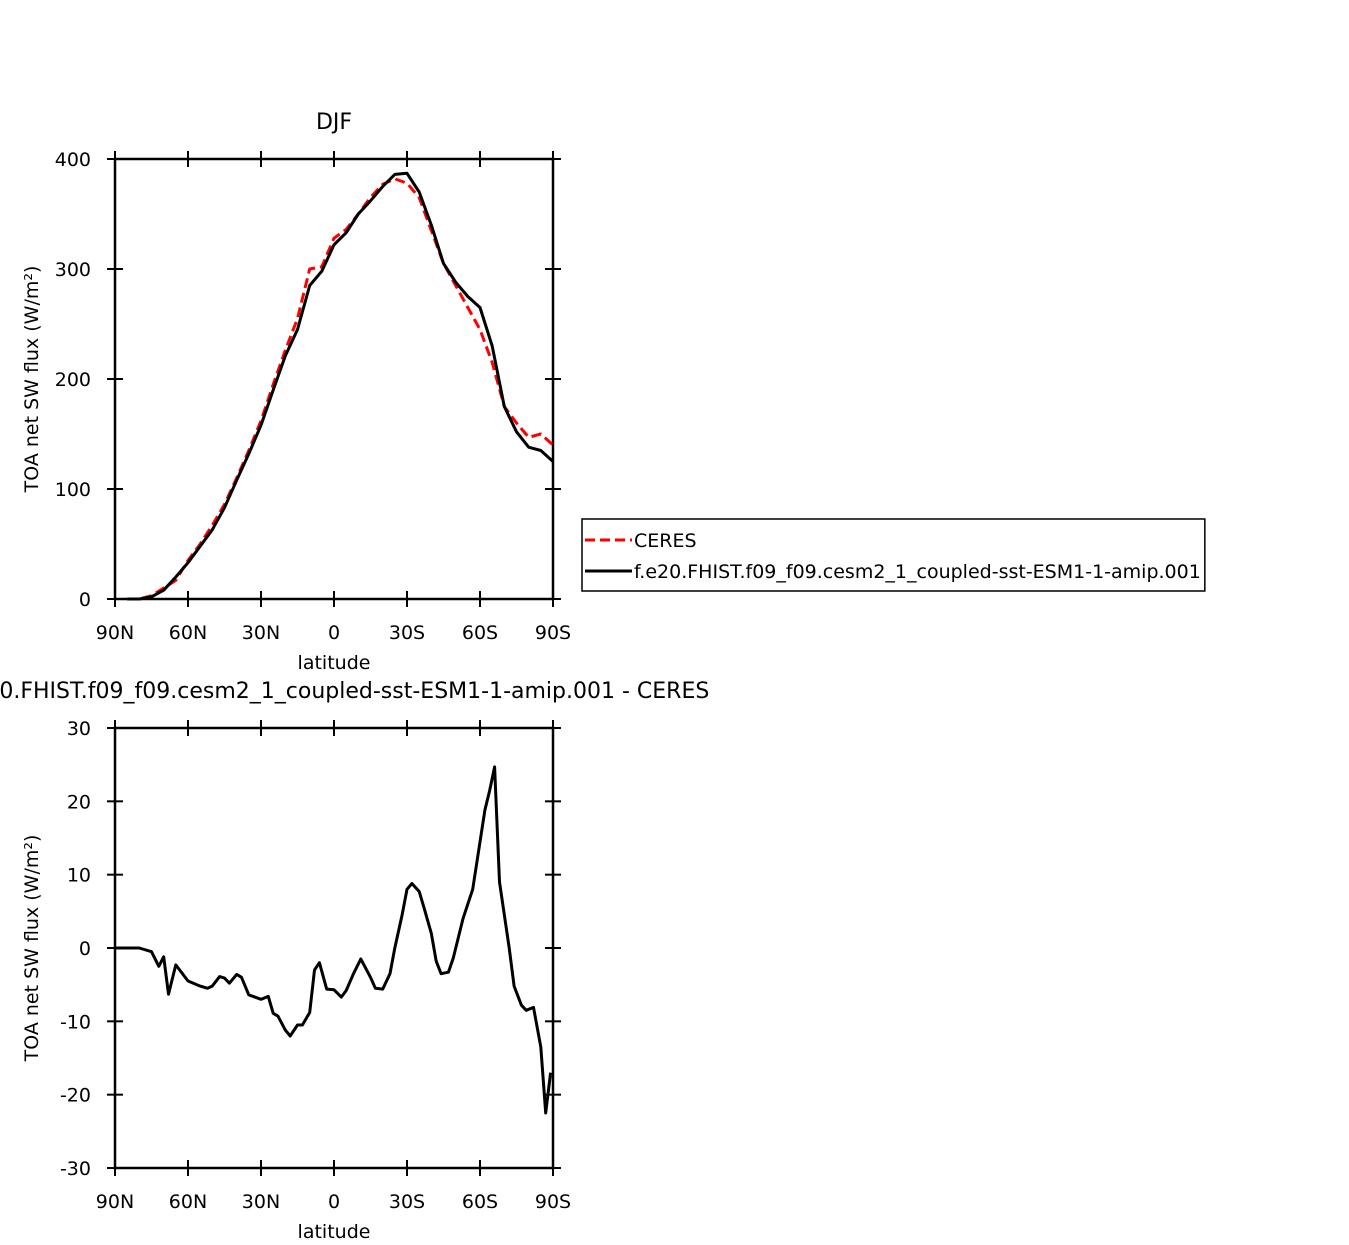  I want to click on plot-frame, so click(334, 379).